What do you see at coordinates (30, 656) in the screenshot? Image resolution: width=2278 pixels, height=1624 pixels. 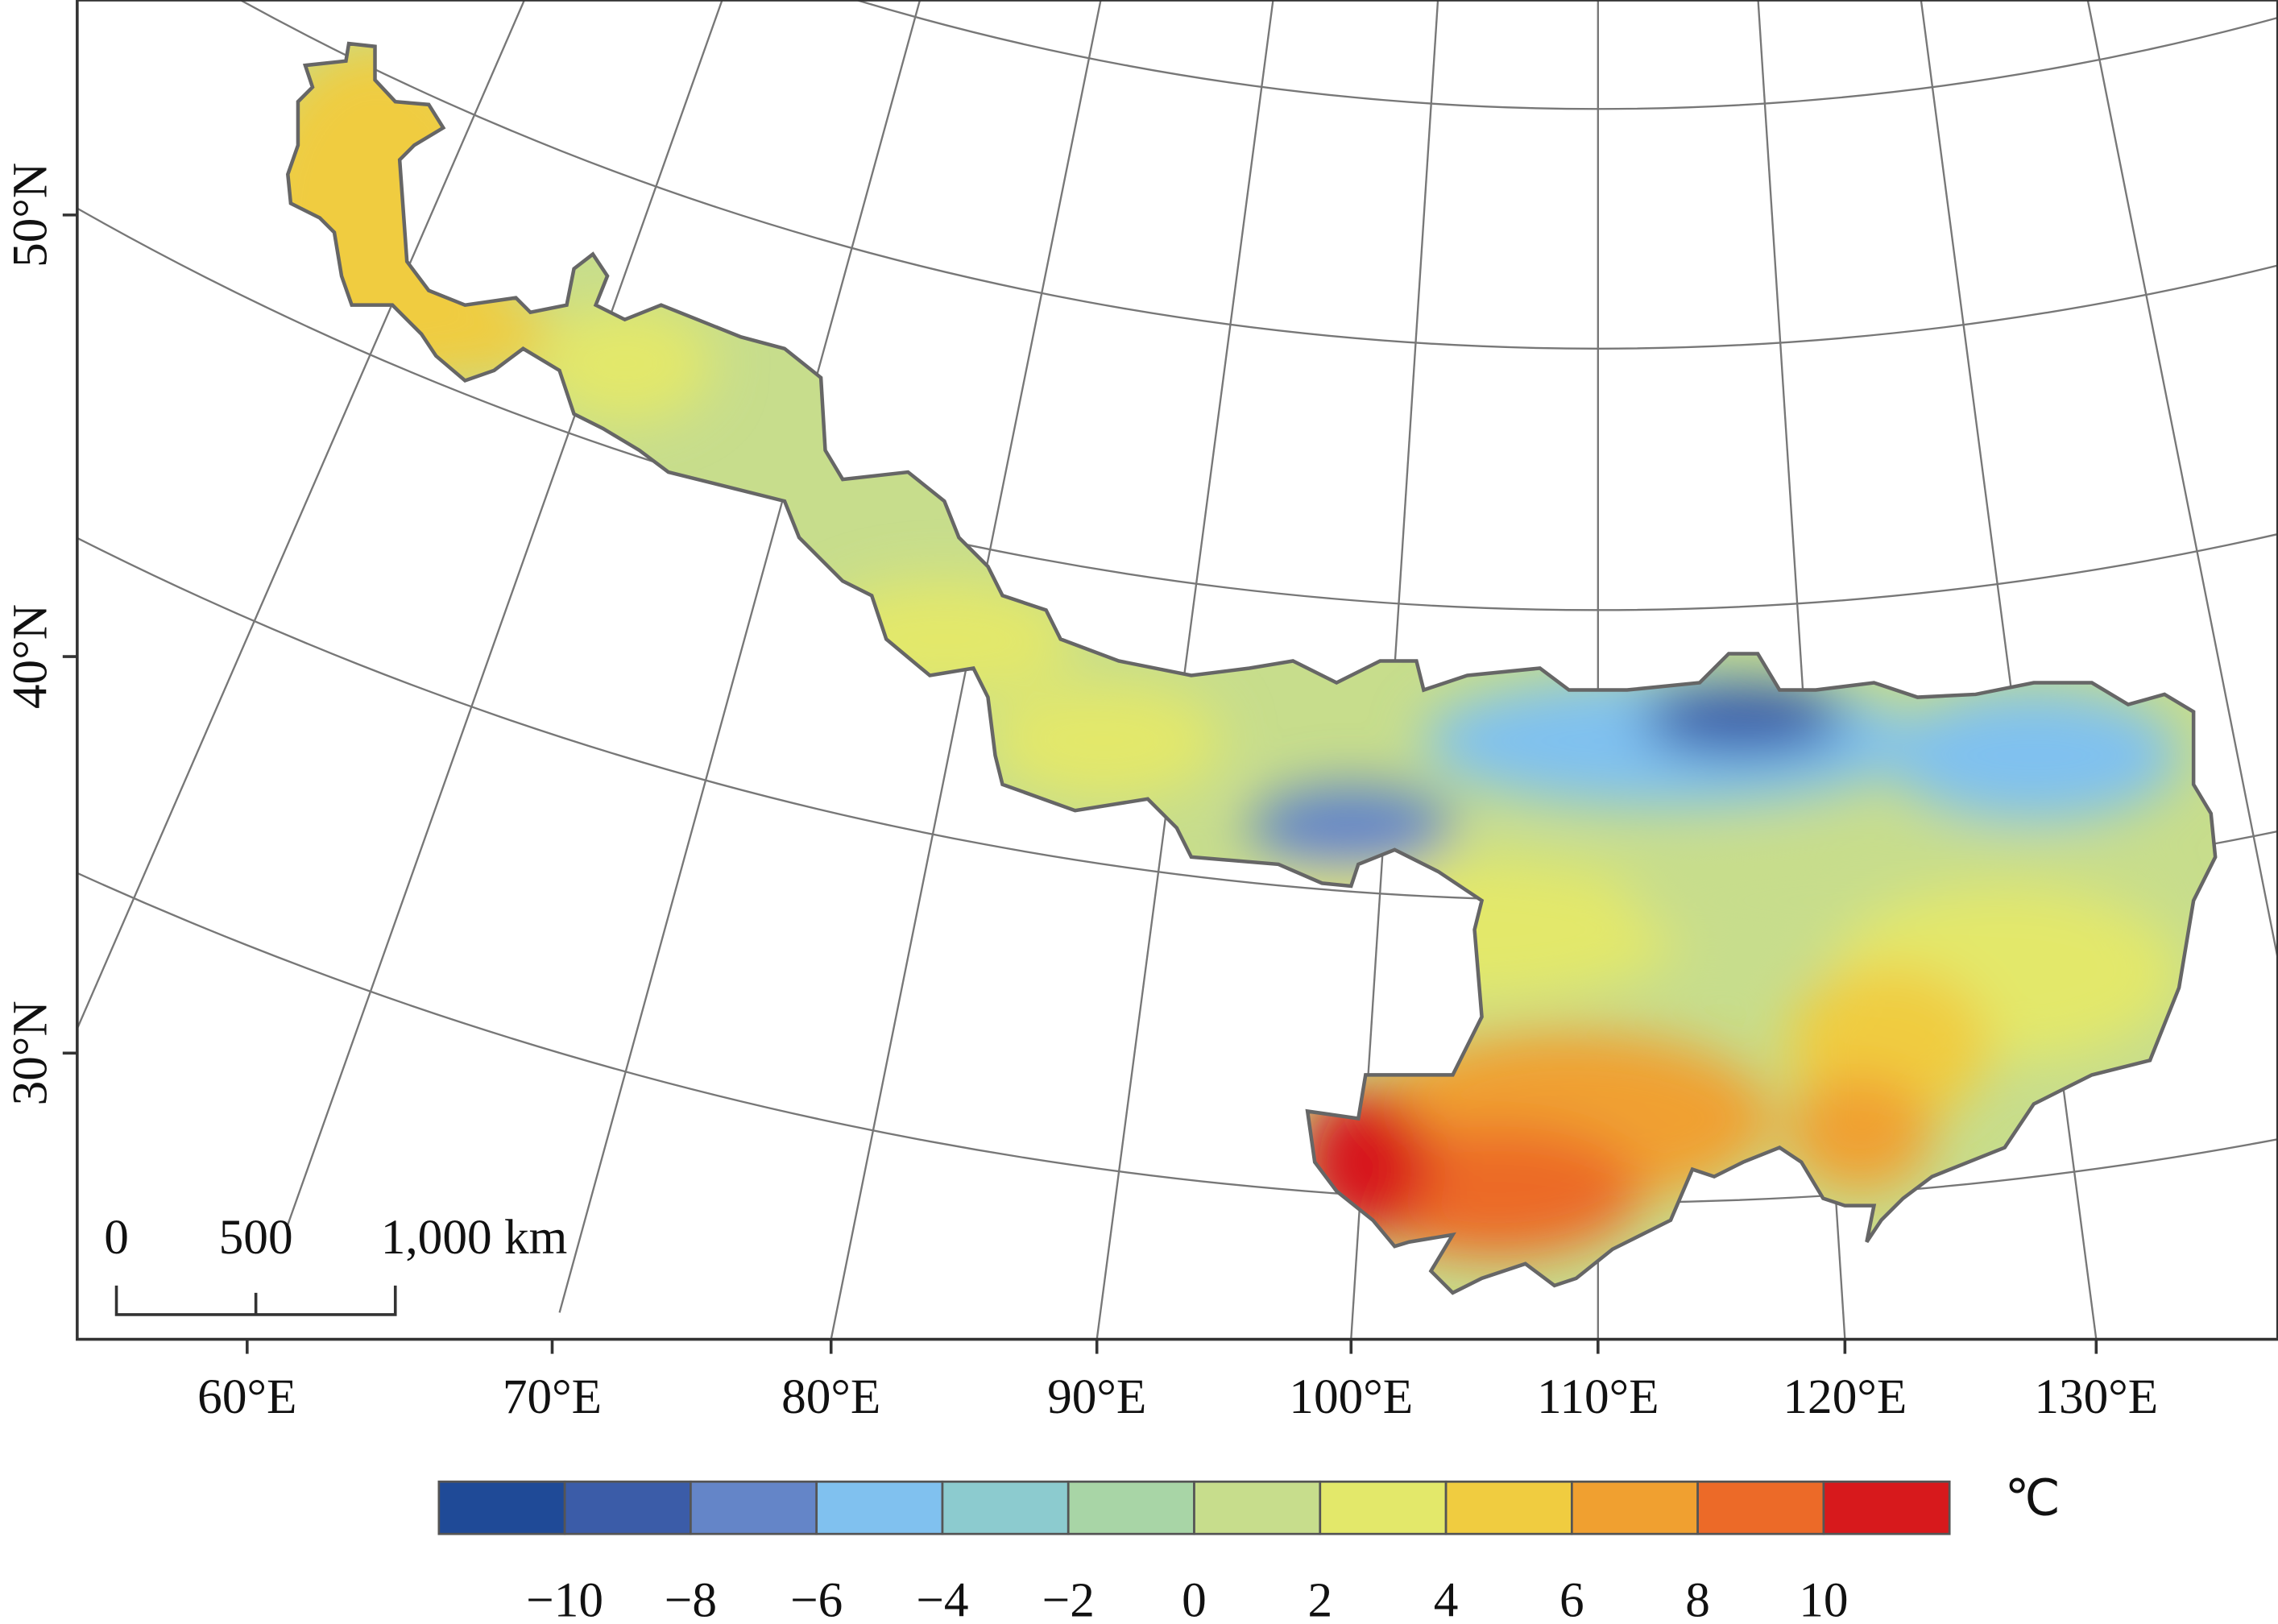 I see `latitude-label: 40°N` at bounding box center [30, 656].